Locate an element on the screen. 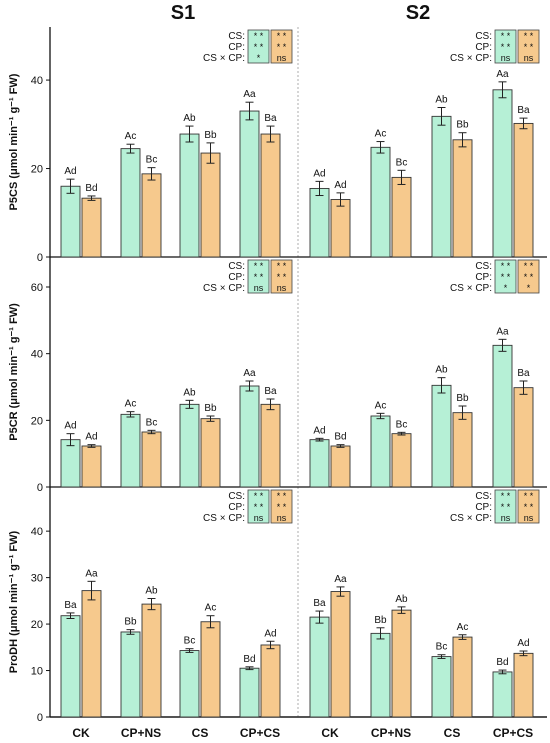 Image resolution: width=550 pixels, height=743 pixels. y-axis-label: P5CS (μmol min⁻¹ g⁻¹ FW) is located at coordinates (14, 141).